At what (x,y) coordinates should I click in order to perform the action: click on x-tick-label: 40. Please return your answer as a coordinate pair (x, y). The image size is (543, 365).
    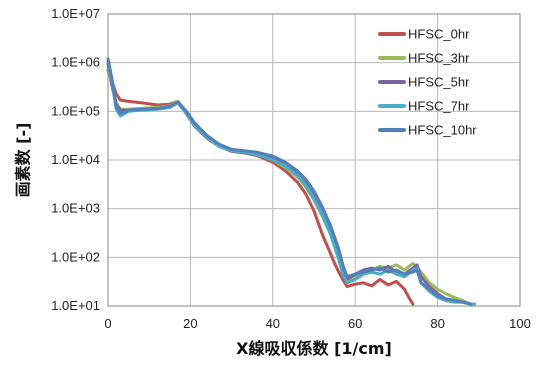
    Looking at the image, I should click on (273, 323).